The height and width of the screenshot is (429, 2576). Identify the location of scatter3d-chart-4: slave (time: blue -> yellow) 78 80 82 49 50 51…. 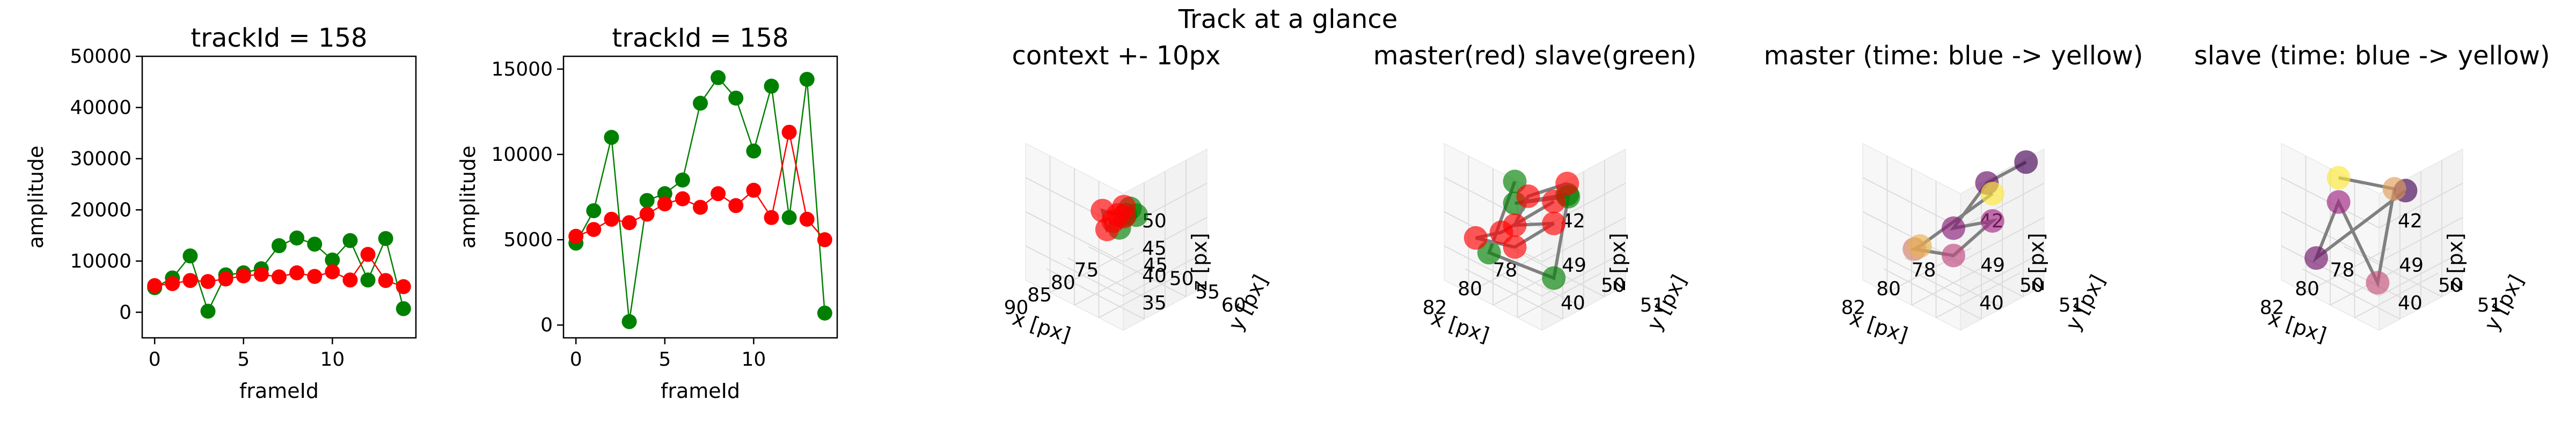
(2372, 194).